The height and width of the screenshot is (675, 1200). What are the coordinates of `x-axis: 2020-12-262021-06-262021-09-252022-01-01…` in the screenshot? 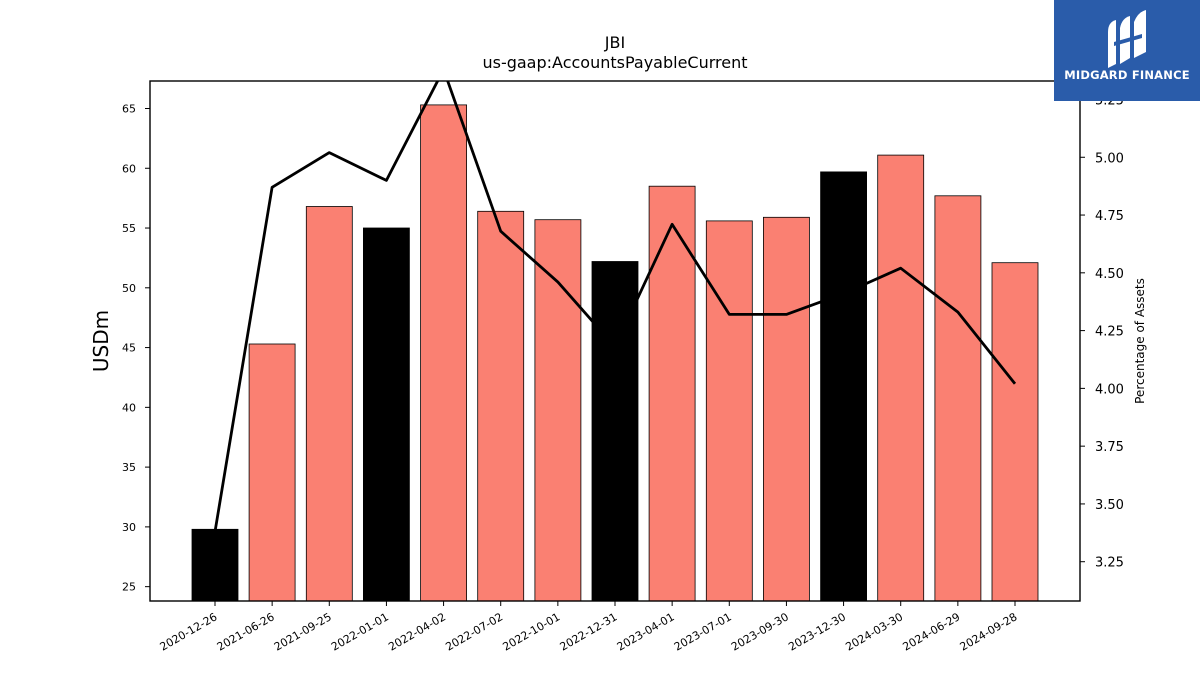 It's located at (589, 627).